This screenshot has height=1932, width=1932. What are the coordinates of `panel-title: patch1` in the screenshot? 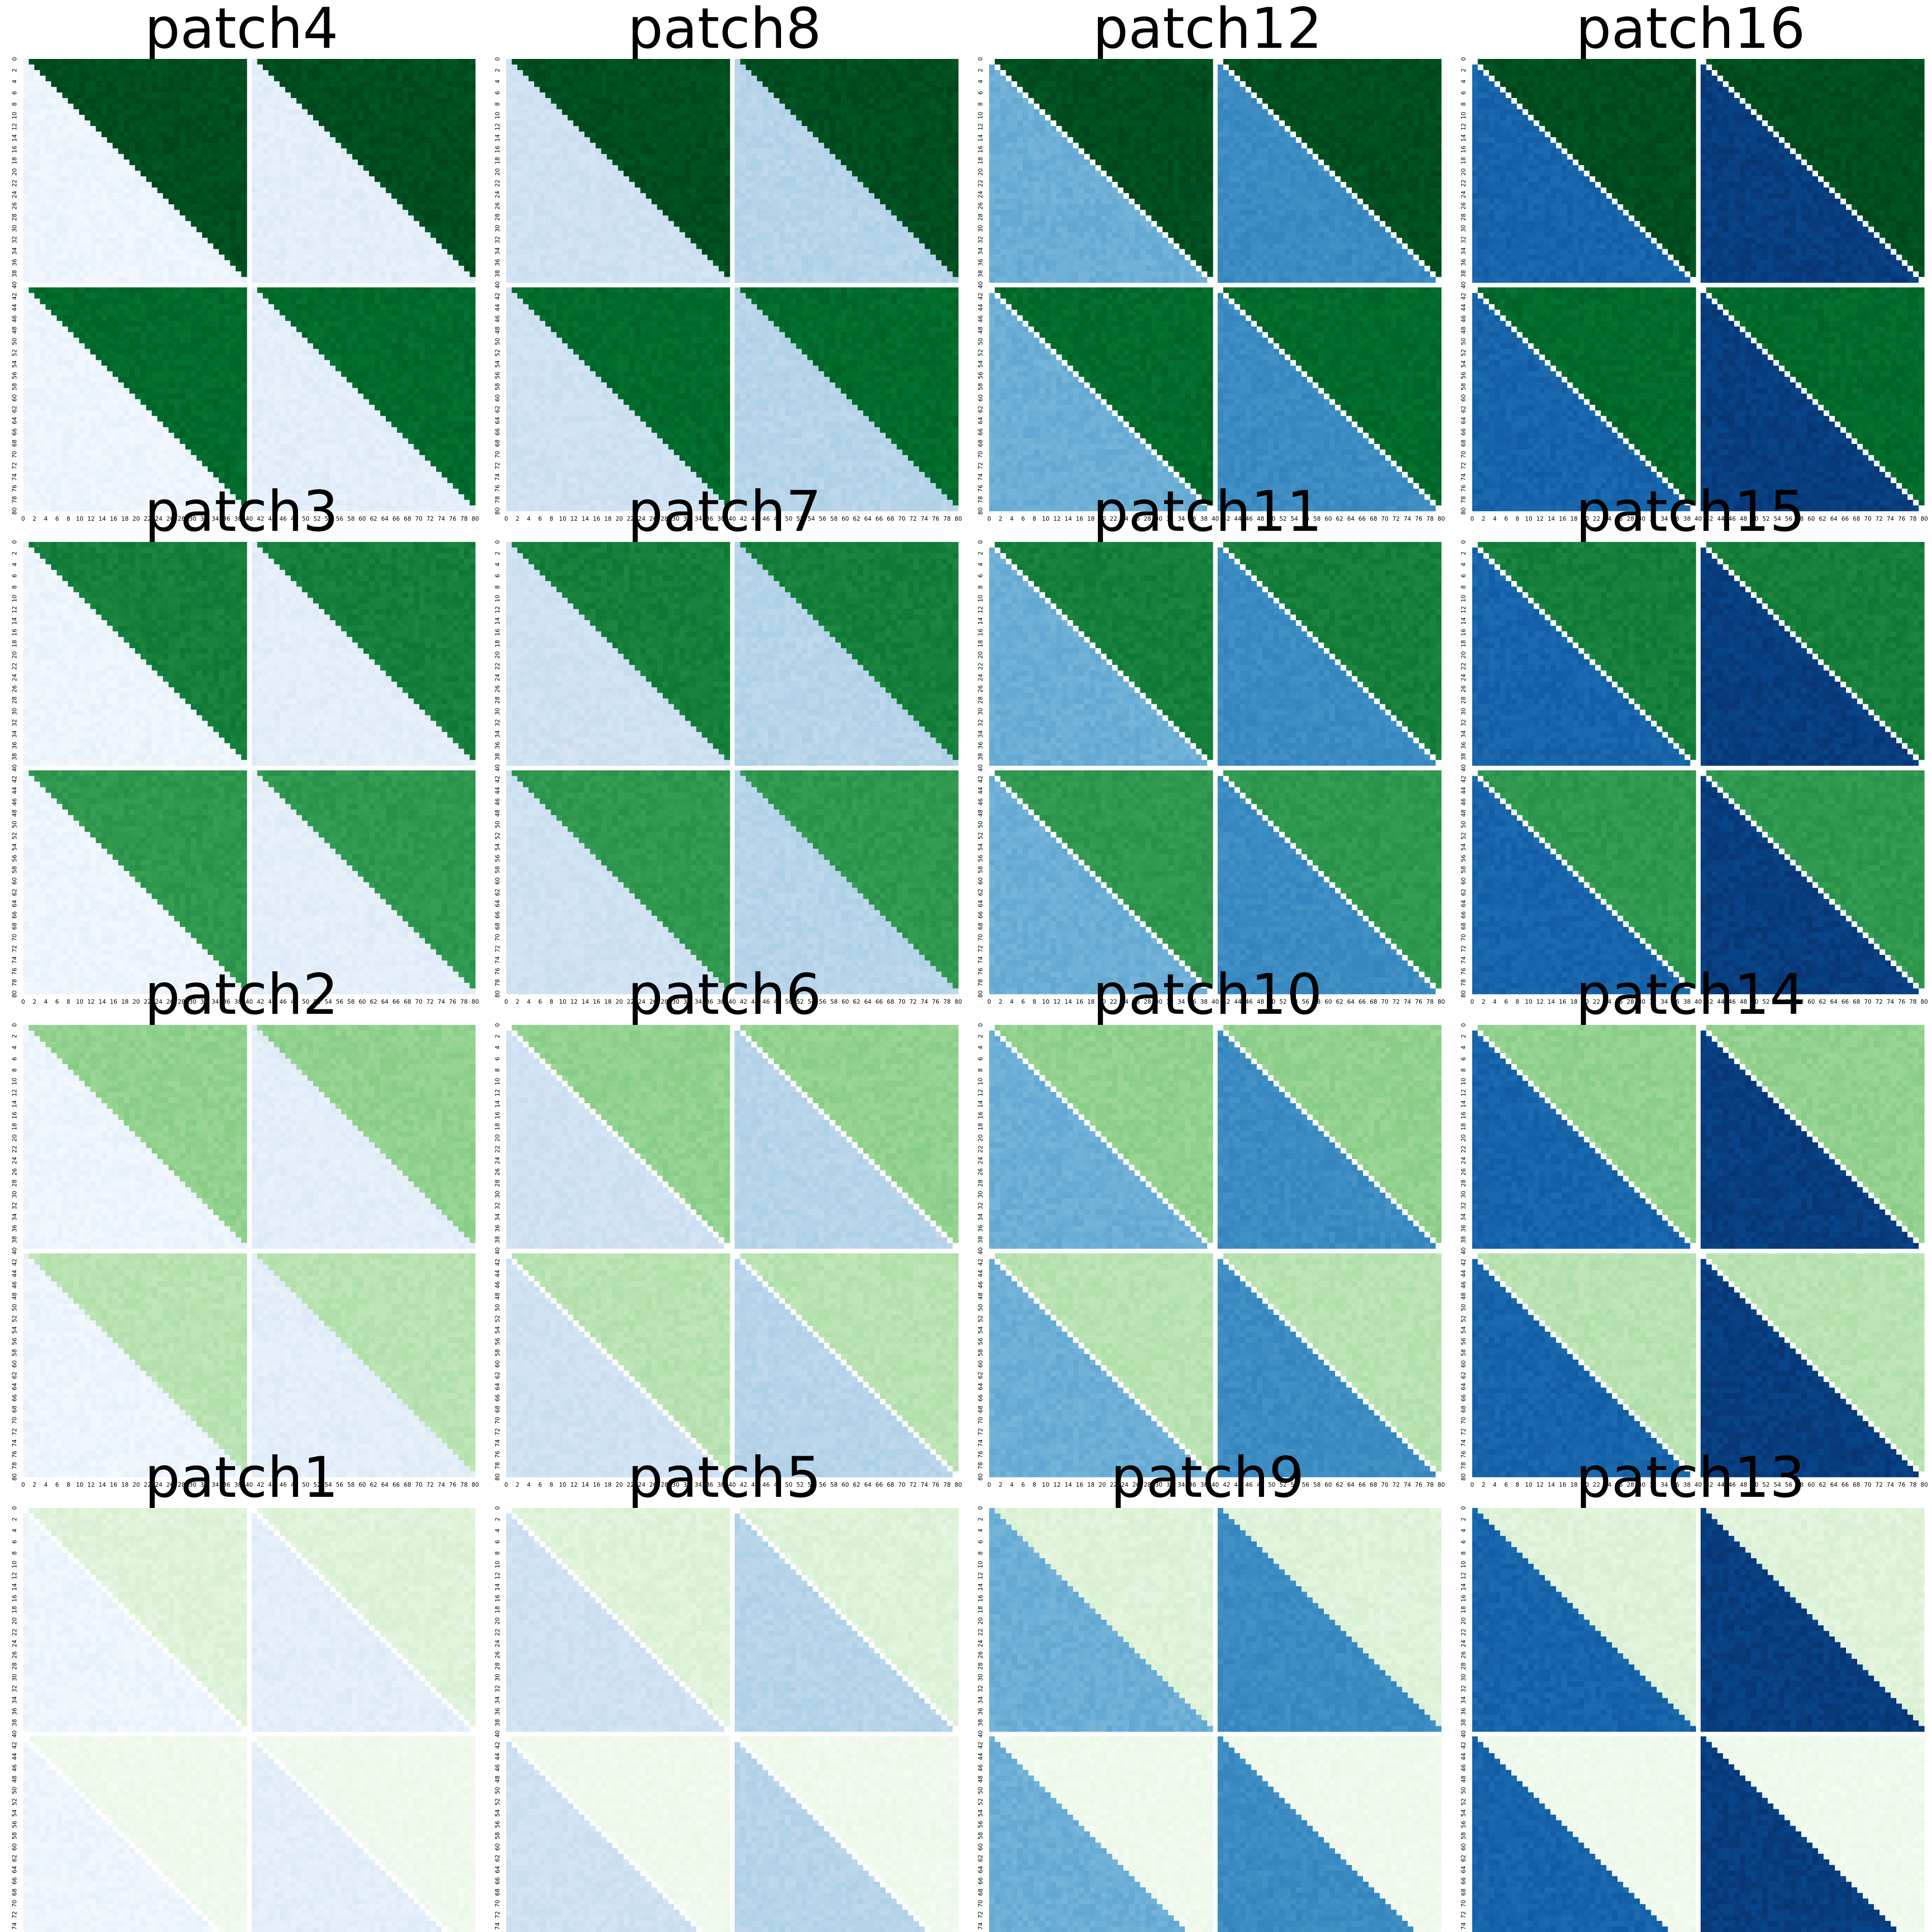 It's located at (241, 1478).